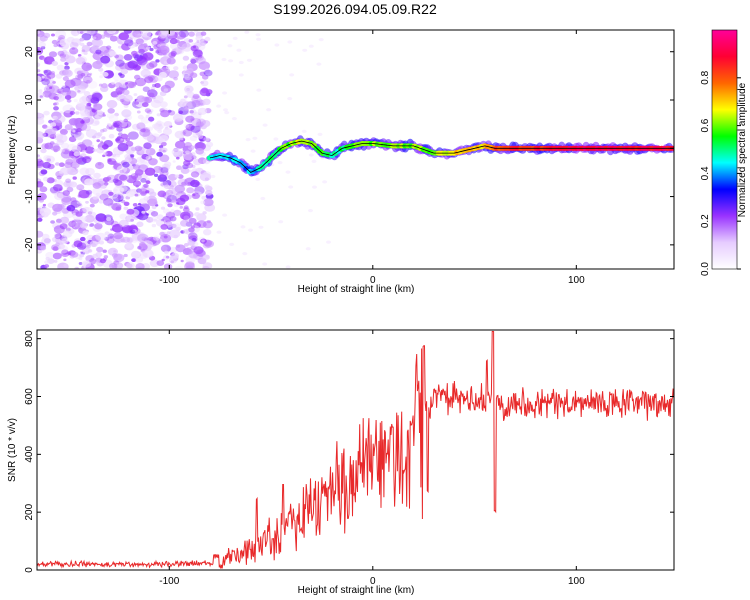  Describe the element at coordinates (441, 156) in the screenshot. I see `ridge-centerline` at that location.